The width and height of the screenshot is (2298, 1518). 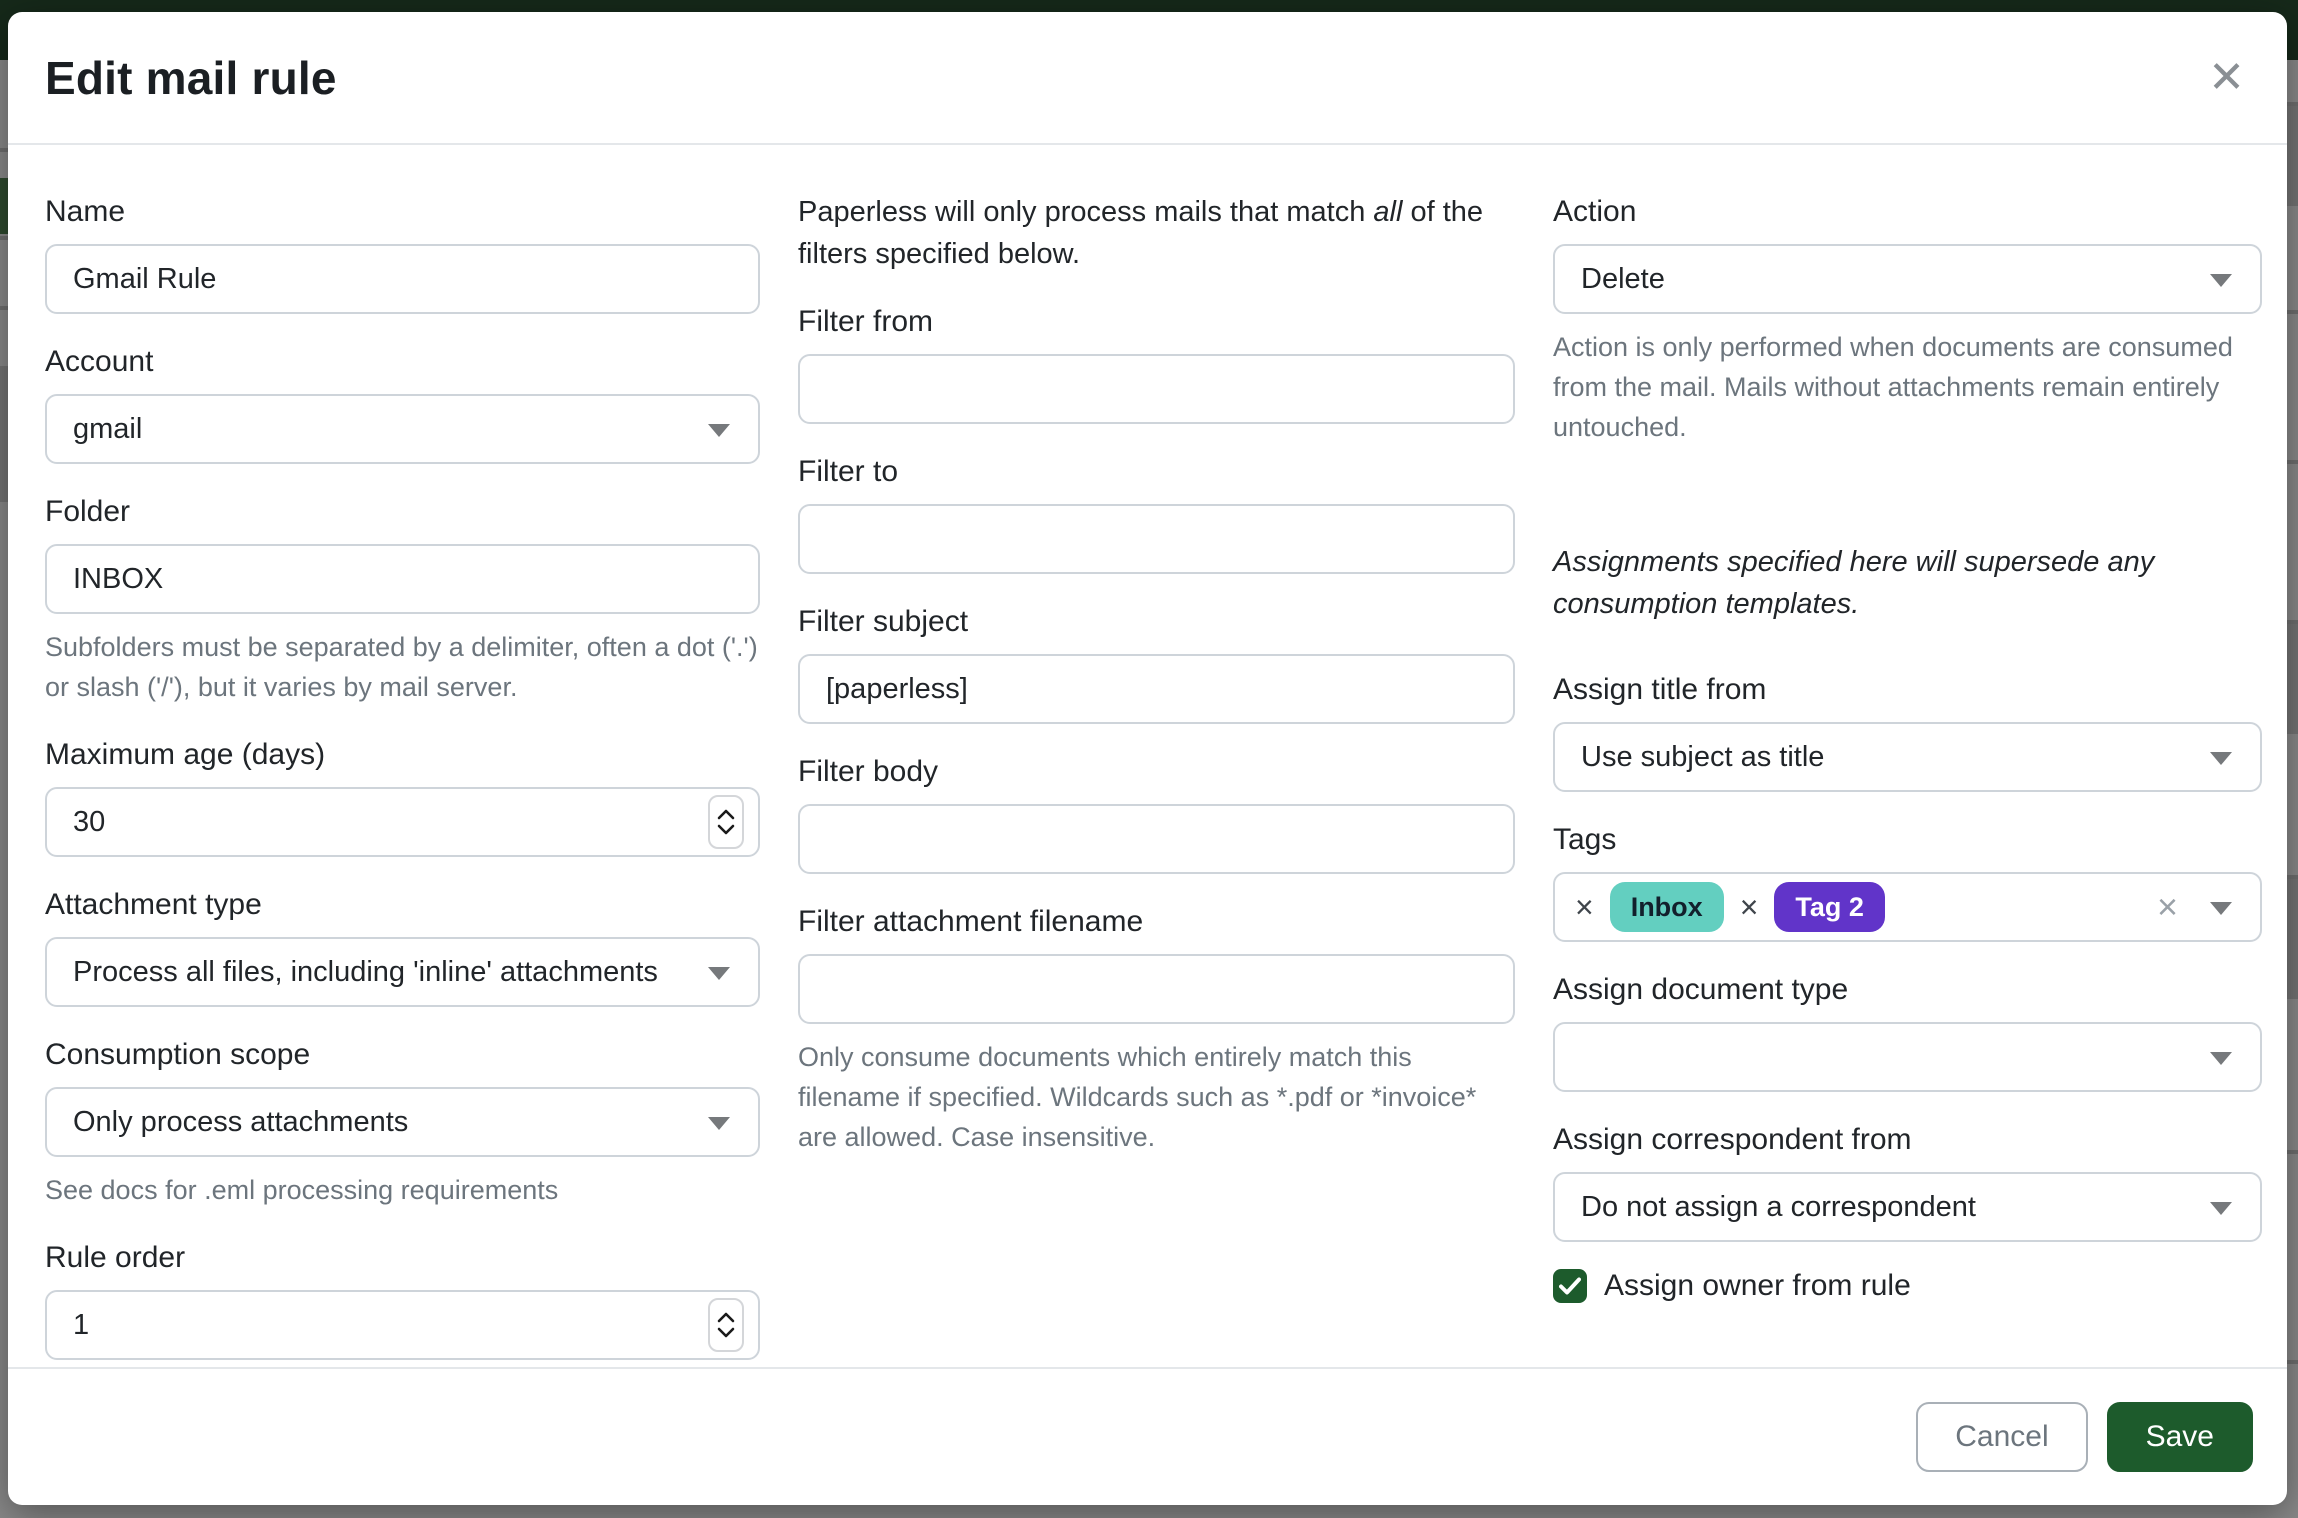 I want to click on filter-to-label: Filter to, so click(x=848, y=471).